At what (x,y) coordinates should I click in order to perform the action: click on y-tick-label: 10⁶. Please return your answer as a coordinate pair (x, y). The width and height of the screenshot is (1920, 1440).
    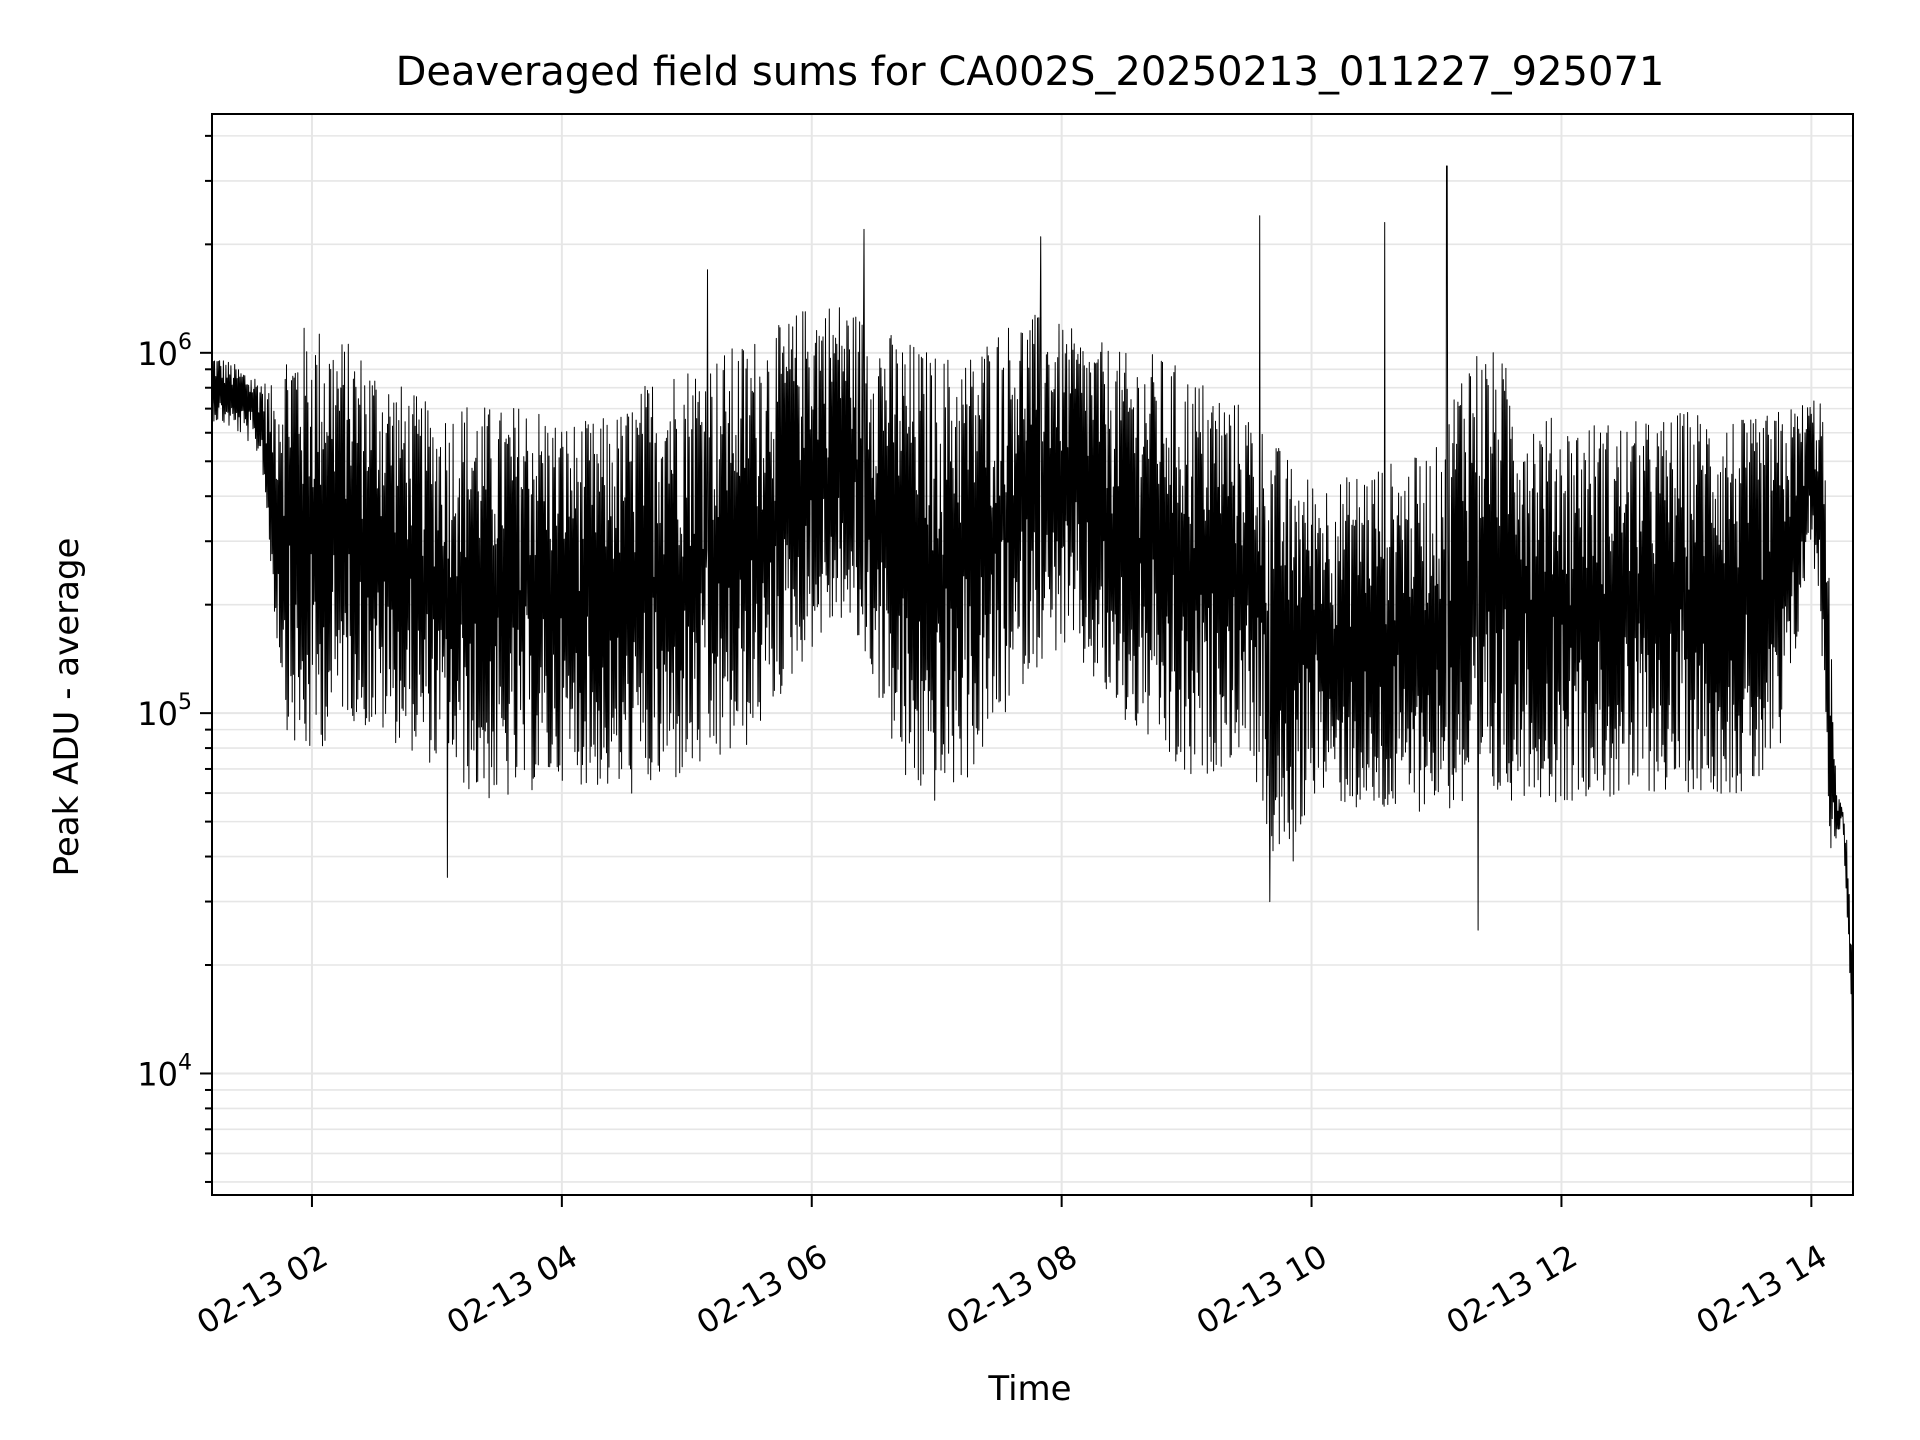
    Looking at the image, I should click on (164, 351).